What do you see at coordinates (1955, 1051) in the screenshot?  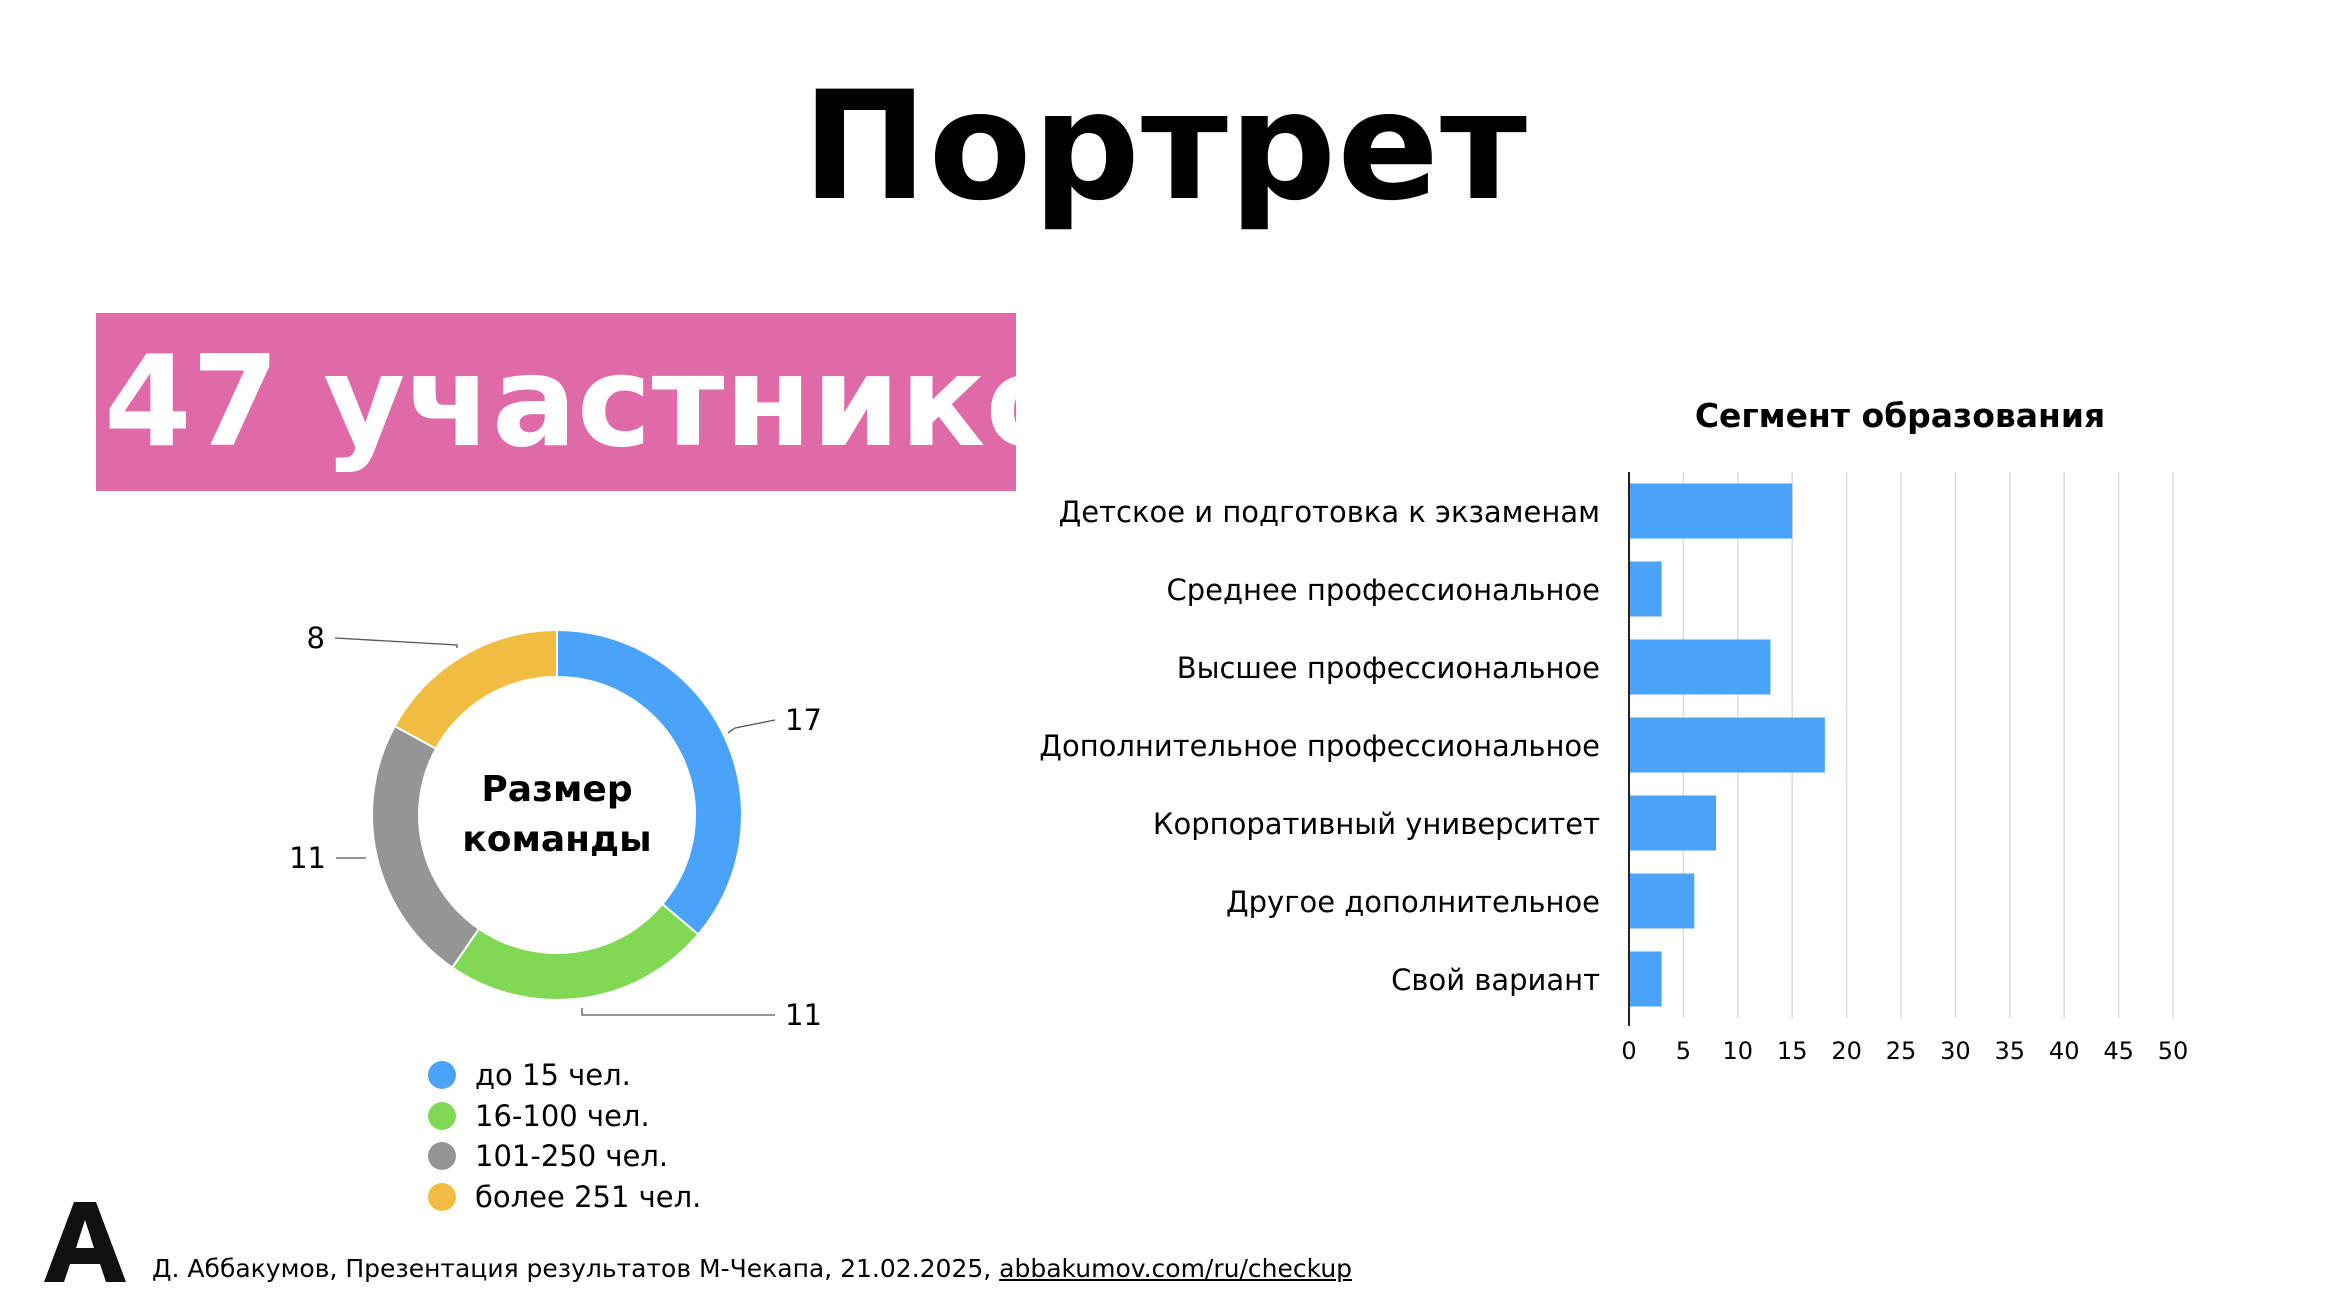 I see `x-tick-label: 30` at bounding box center [1955, 1051].